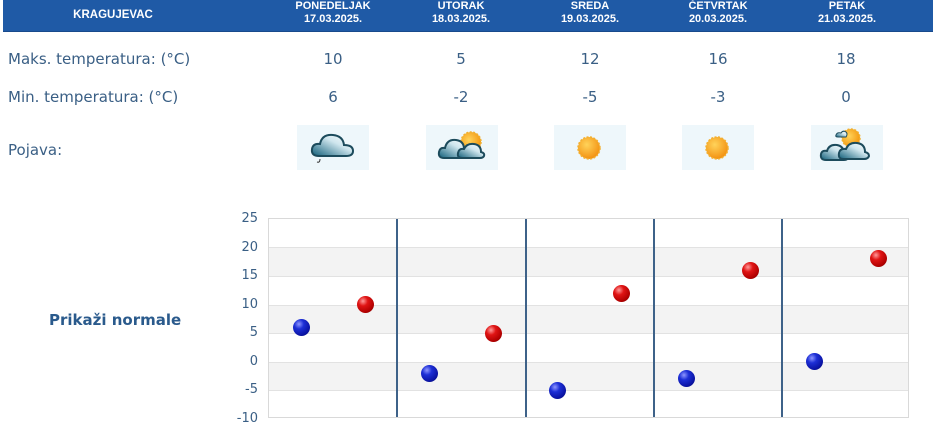 The image size is (940, 432). I want to click on day-date: 19.03.2025., so click(590, 19).